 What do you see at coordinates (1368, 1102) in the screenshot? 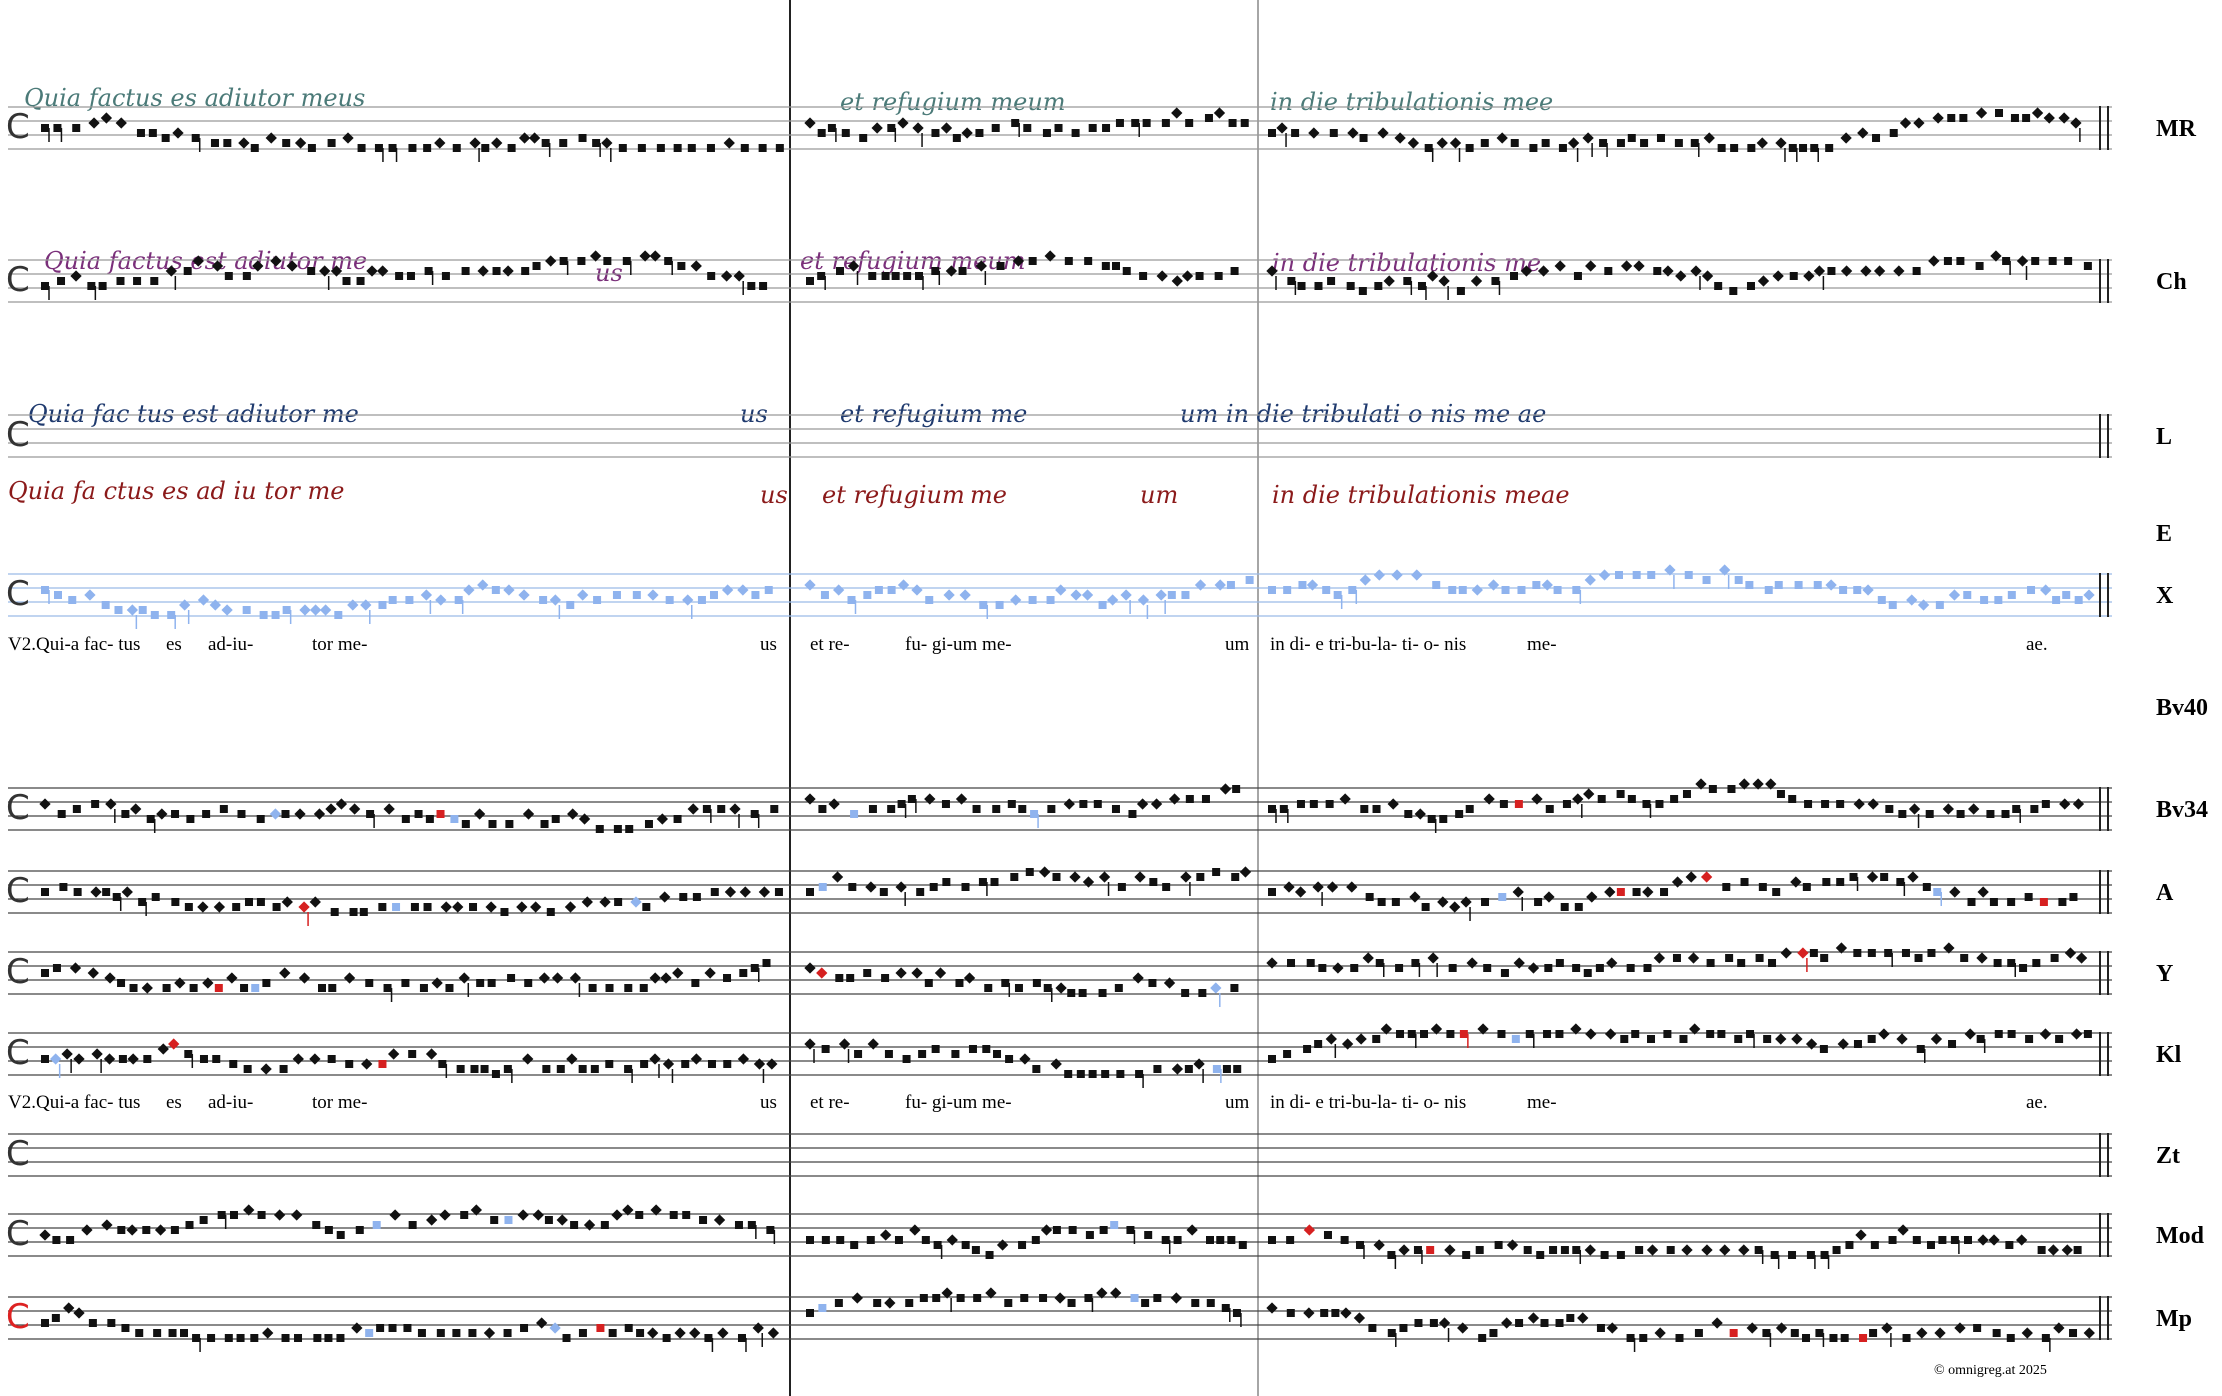
I see `lyric-syllable: in di- e tri-bu-la- ti- o- nis` at bounding box center [1368, 1102].